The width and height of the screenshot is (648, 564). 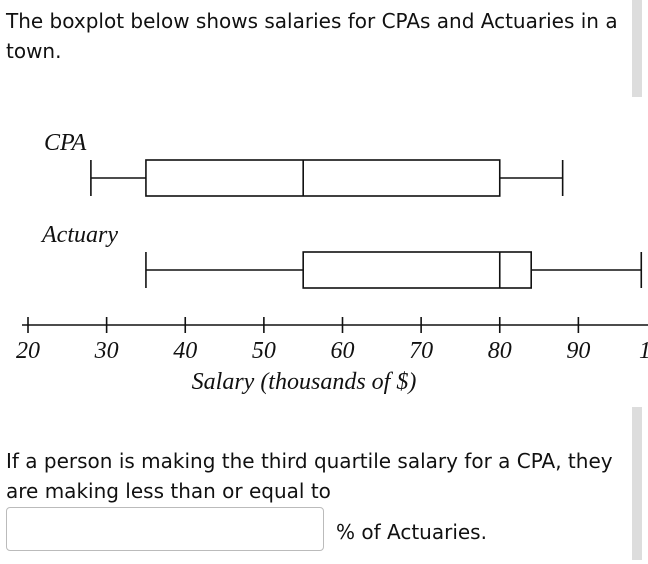 I want to click on x-tick-label: 60, so click(x=343, y=351).